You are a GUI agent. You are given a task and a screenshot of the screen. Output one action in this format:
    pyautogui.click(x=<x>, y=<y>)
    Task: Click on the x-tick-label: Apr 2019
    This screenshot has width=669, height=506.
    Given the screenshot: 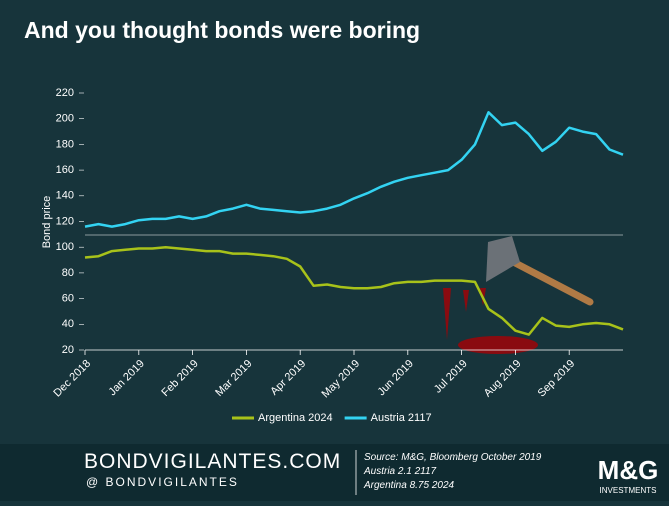 What is the action you would take?
    pyautogui.click(x=288, y=378)
    